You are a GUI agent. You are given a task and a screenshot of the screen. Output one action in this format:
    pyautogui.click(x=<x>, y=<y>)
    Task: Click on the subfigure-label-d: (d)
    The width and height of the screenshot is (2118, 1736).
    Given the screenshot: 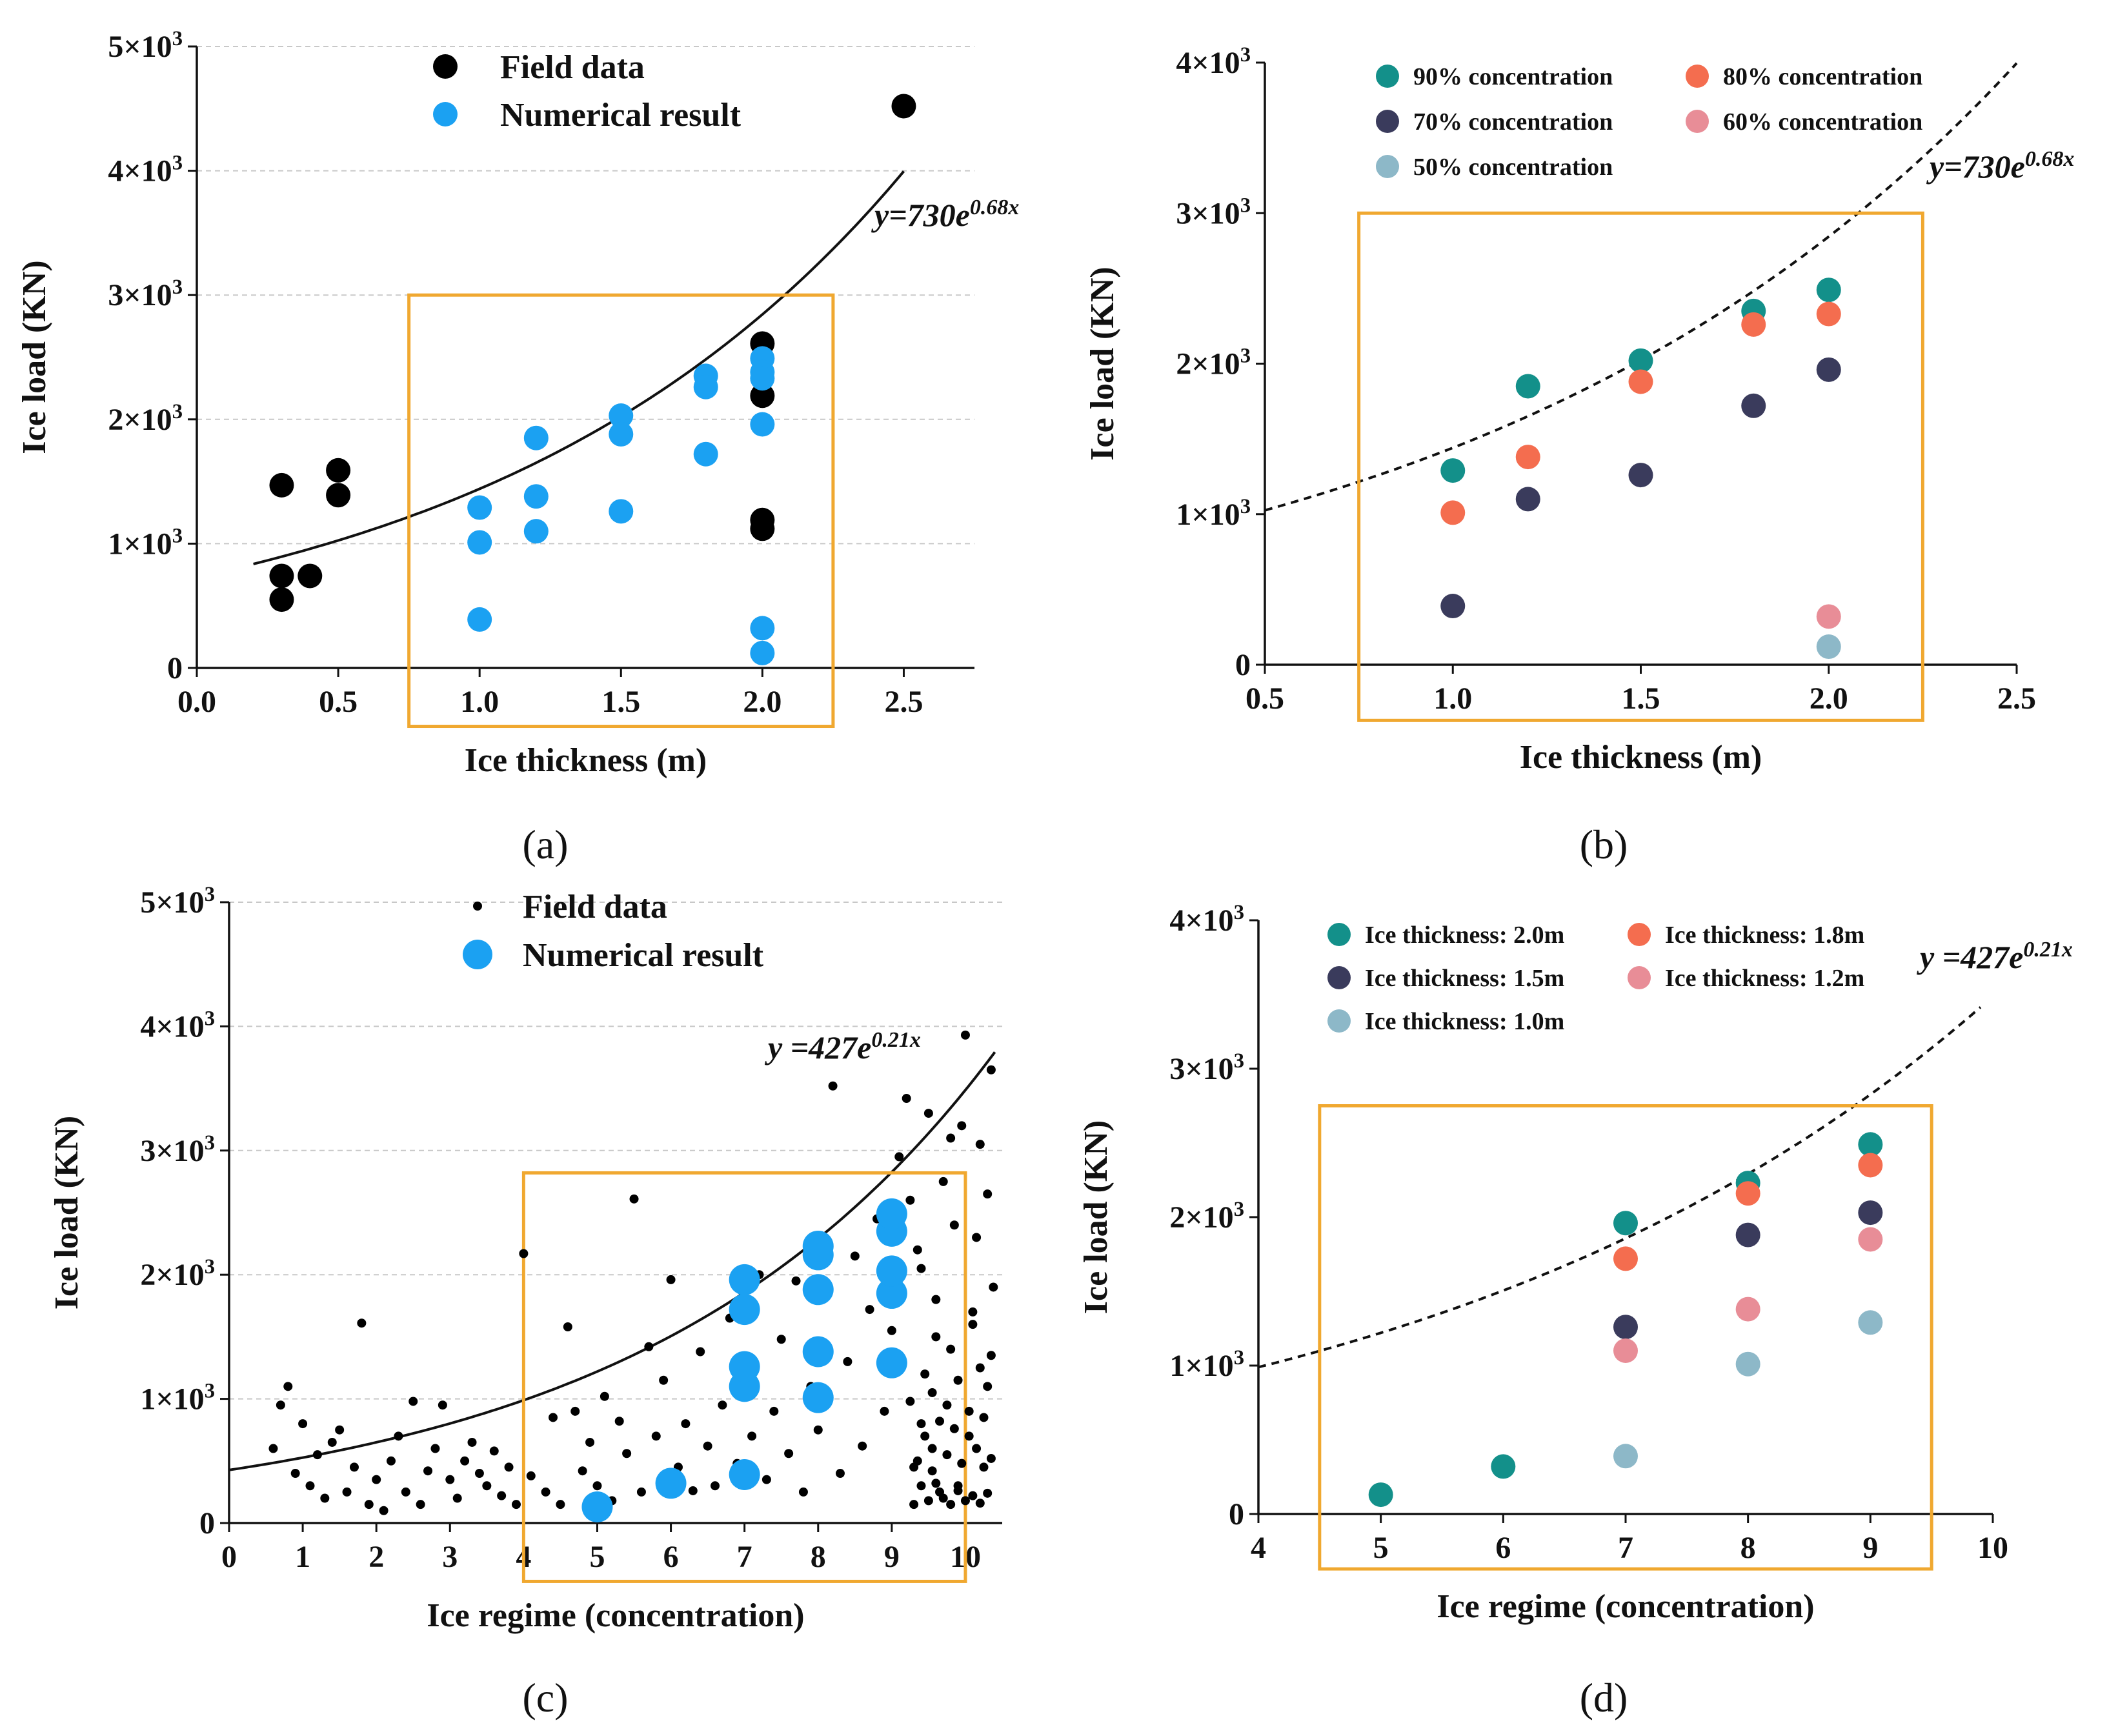 What is the action you would take?
    pyautogui.click(x=1604, y=1698)
    